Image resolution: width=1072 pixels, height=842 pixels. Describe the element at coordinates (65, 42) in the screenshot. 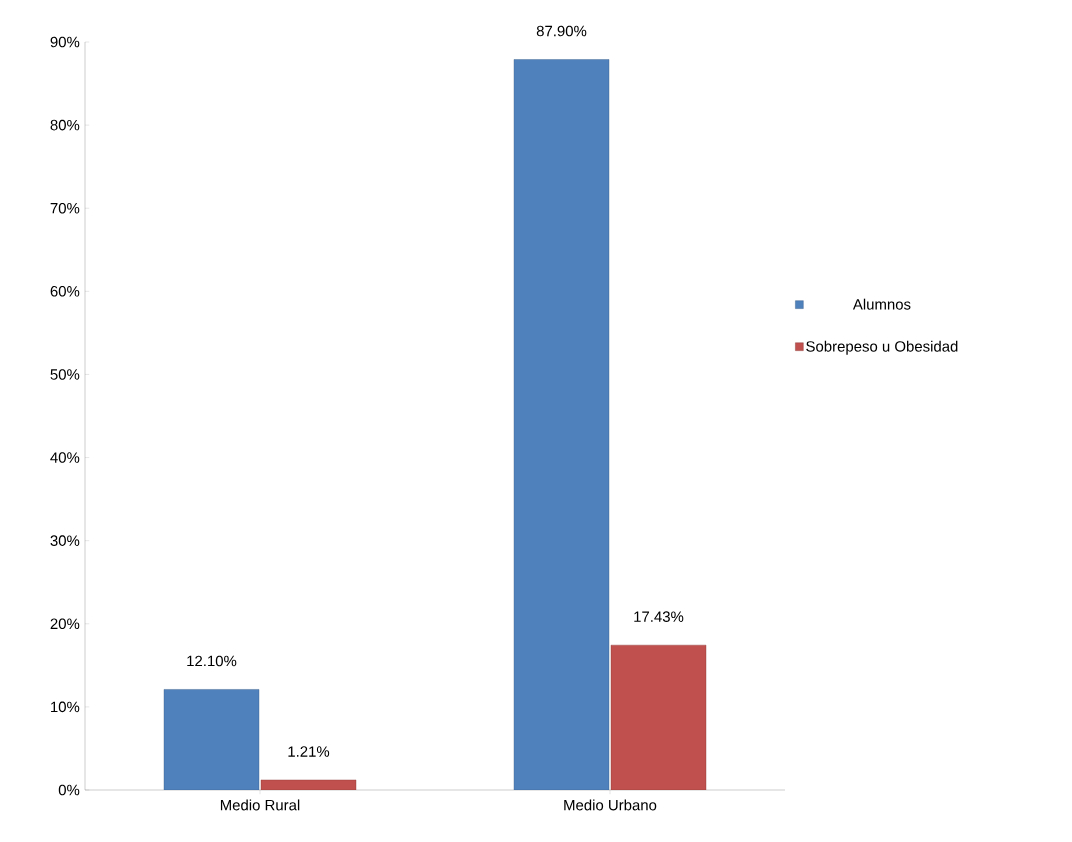

I see `y-tick-label: 90%` at that location.